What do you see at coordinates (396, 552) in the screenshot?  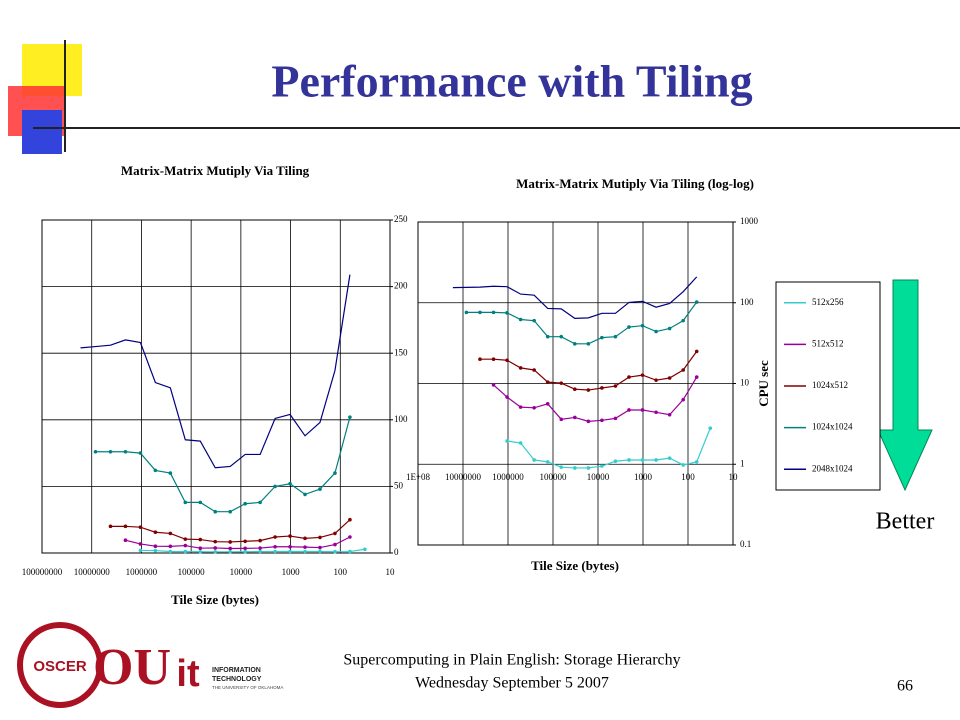 I see `y-tick-label: 0` at bounding box center [396, 552].